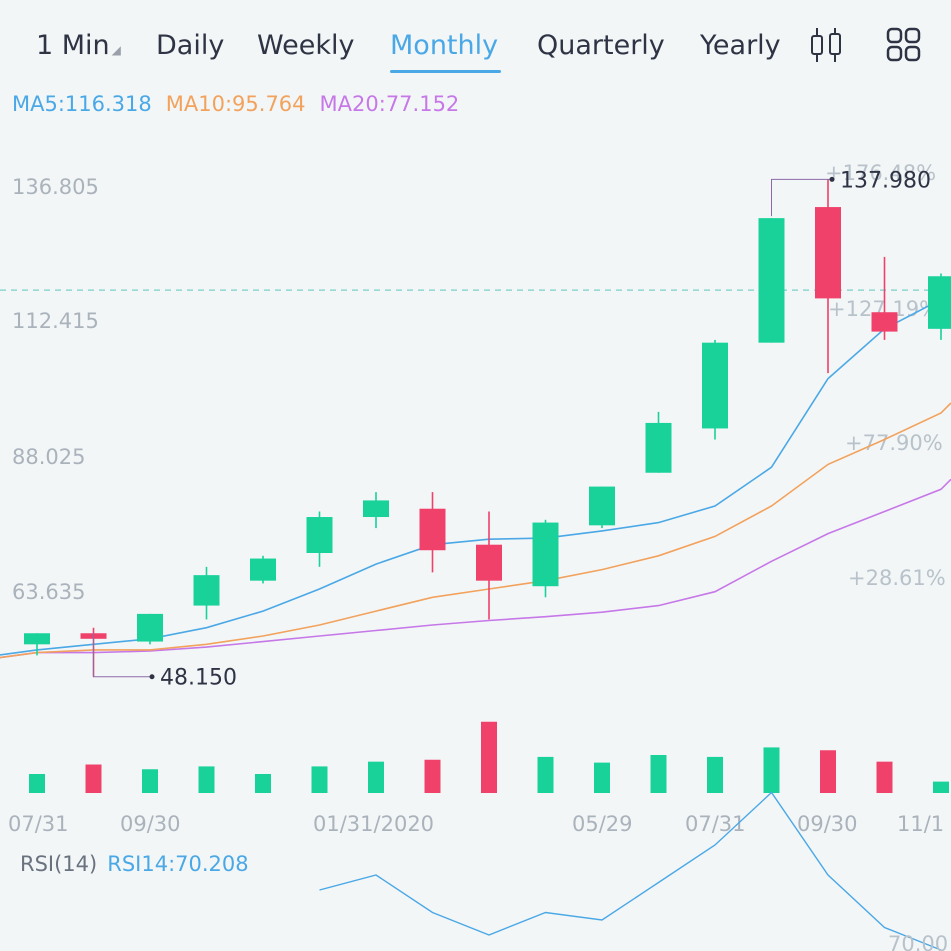  I want to click on tab-monthly: Monthly, so click(444, 45).